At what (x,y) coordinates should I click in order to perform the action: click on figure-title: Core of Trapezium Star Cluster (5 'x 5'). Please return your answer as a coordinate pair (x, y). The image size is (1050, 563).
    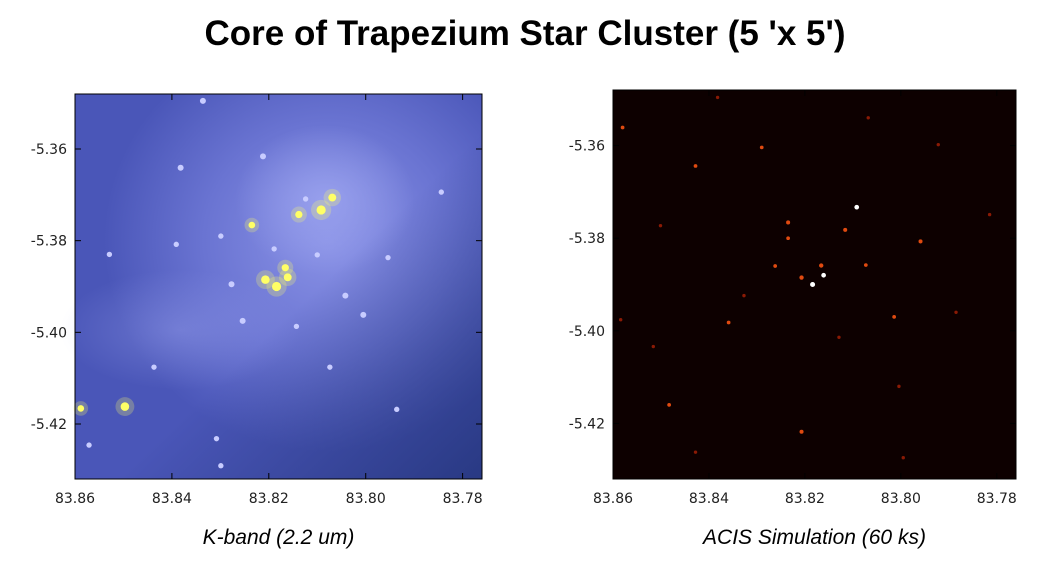
    Looking at the image, I should click on (525, 33).